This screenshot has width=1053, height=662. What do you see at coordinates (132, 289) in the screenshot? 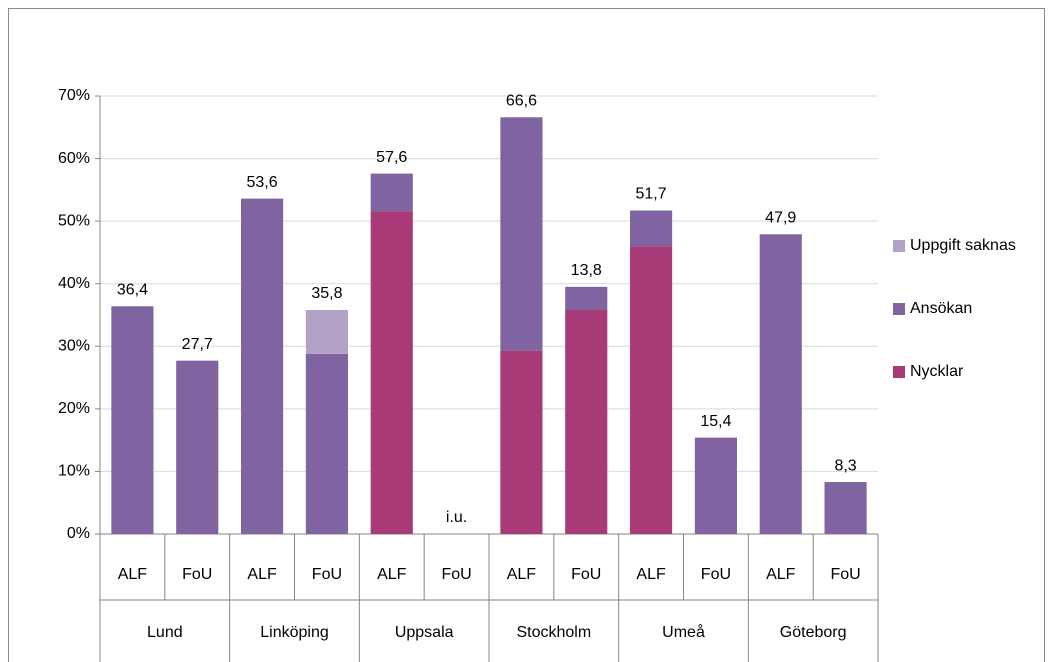
I see `bar-label: 36,4` at bounding box center [132, 289].